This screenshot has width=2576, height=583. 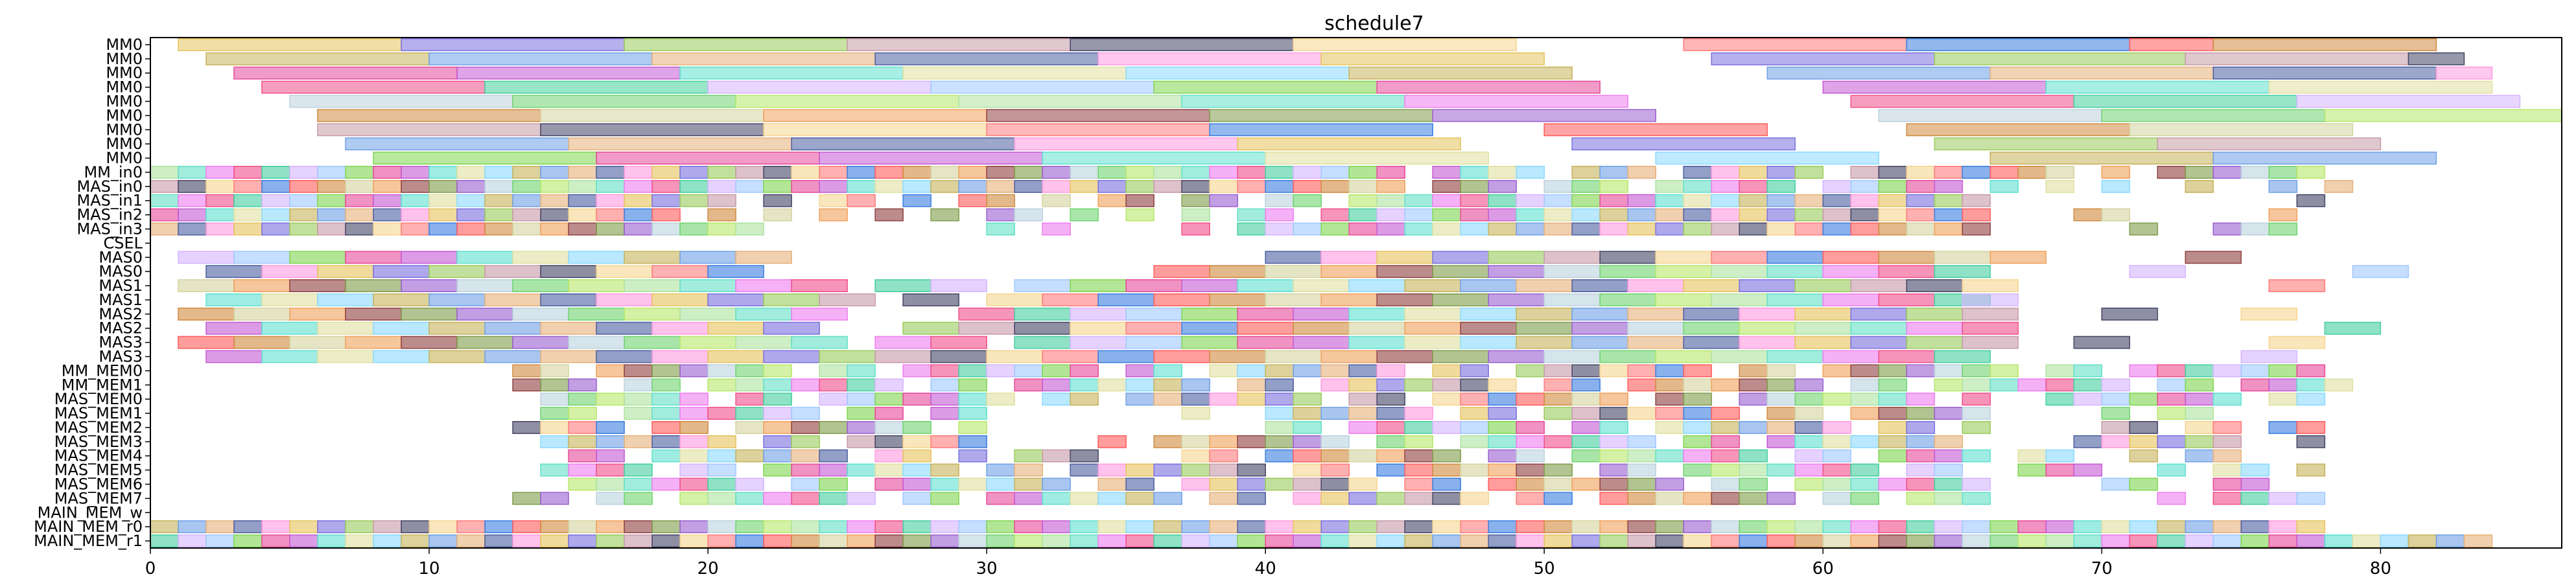 I want to click on x-tick-label: 40, so click(x=1265, y=568).